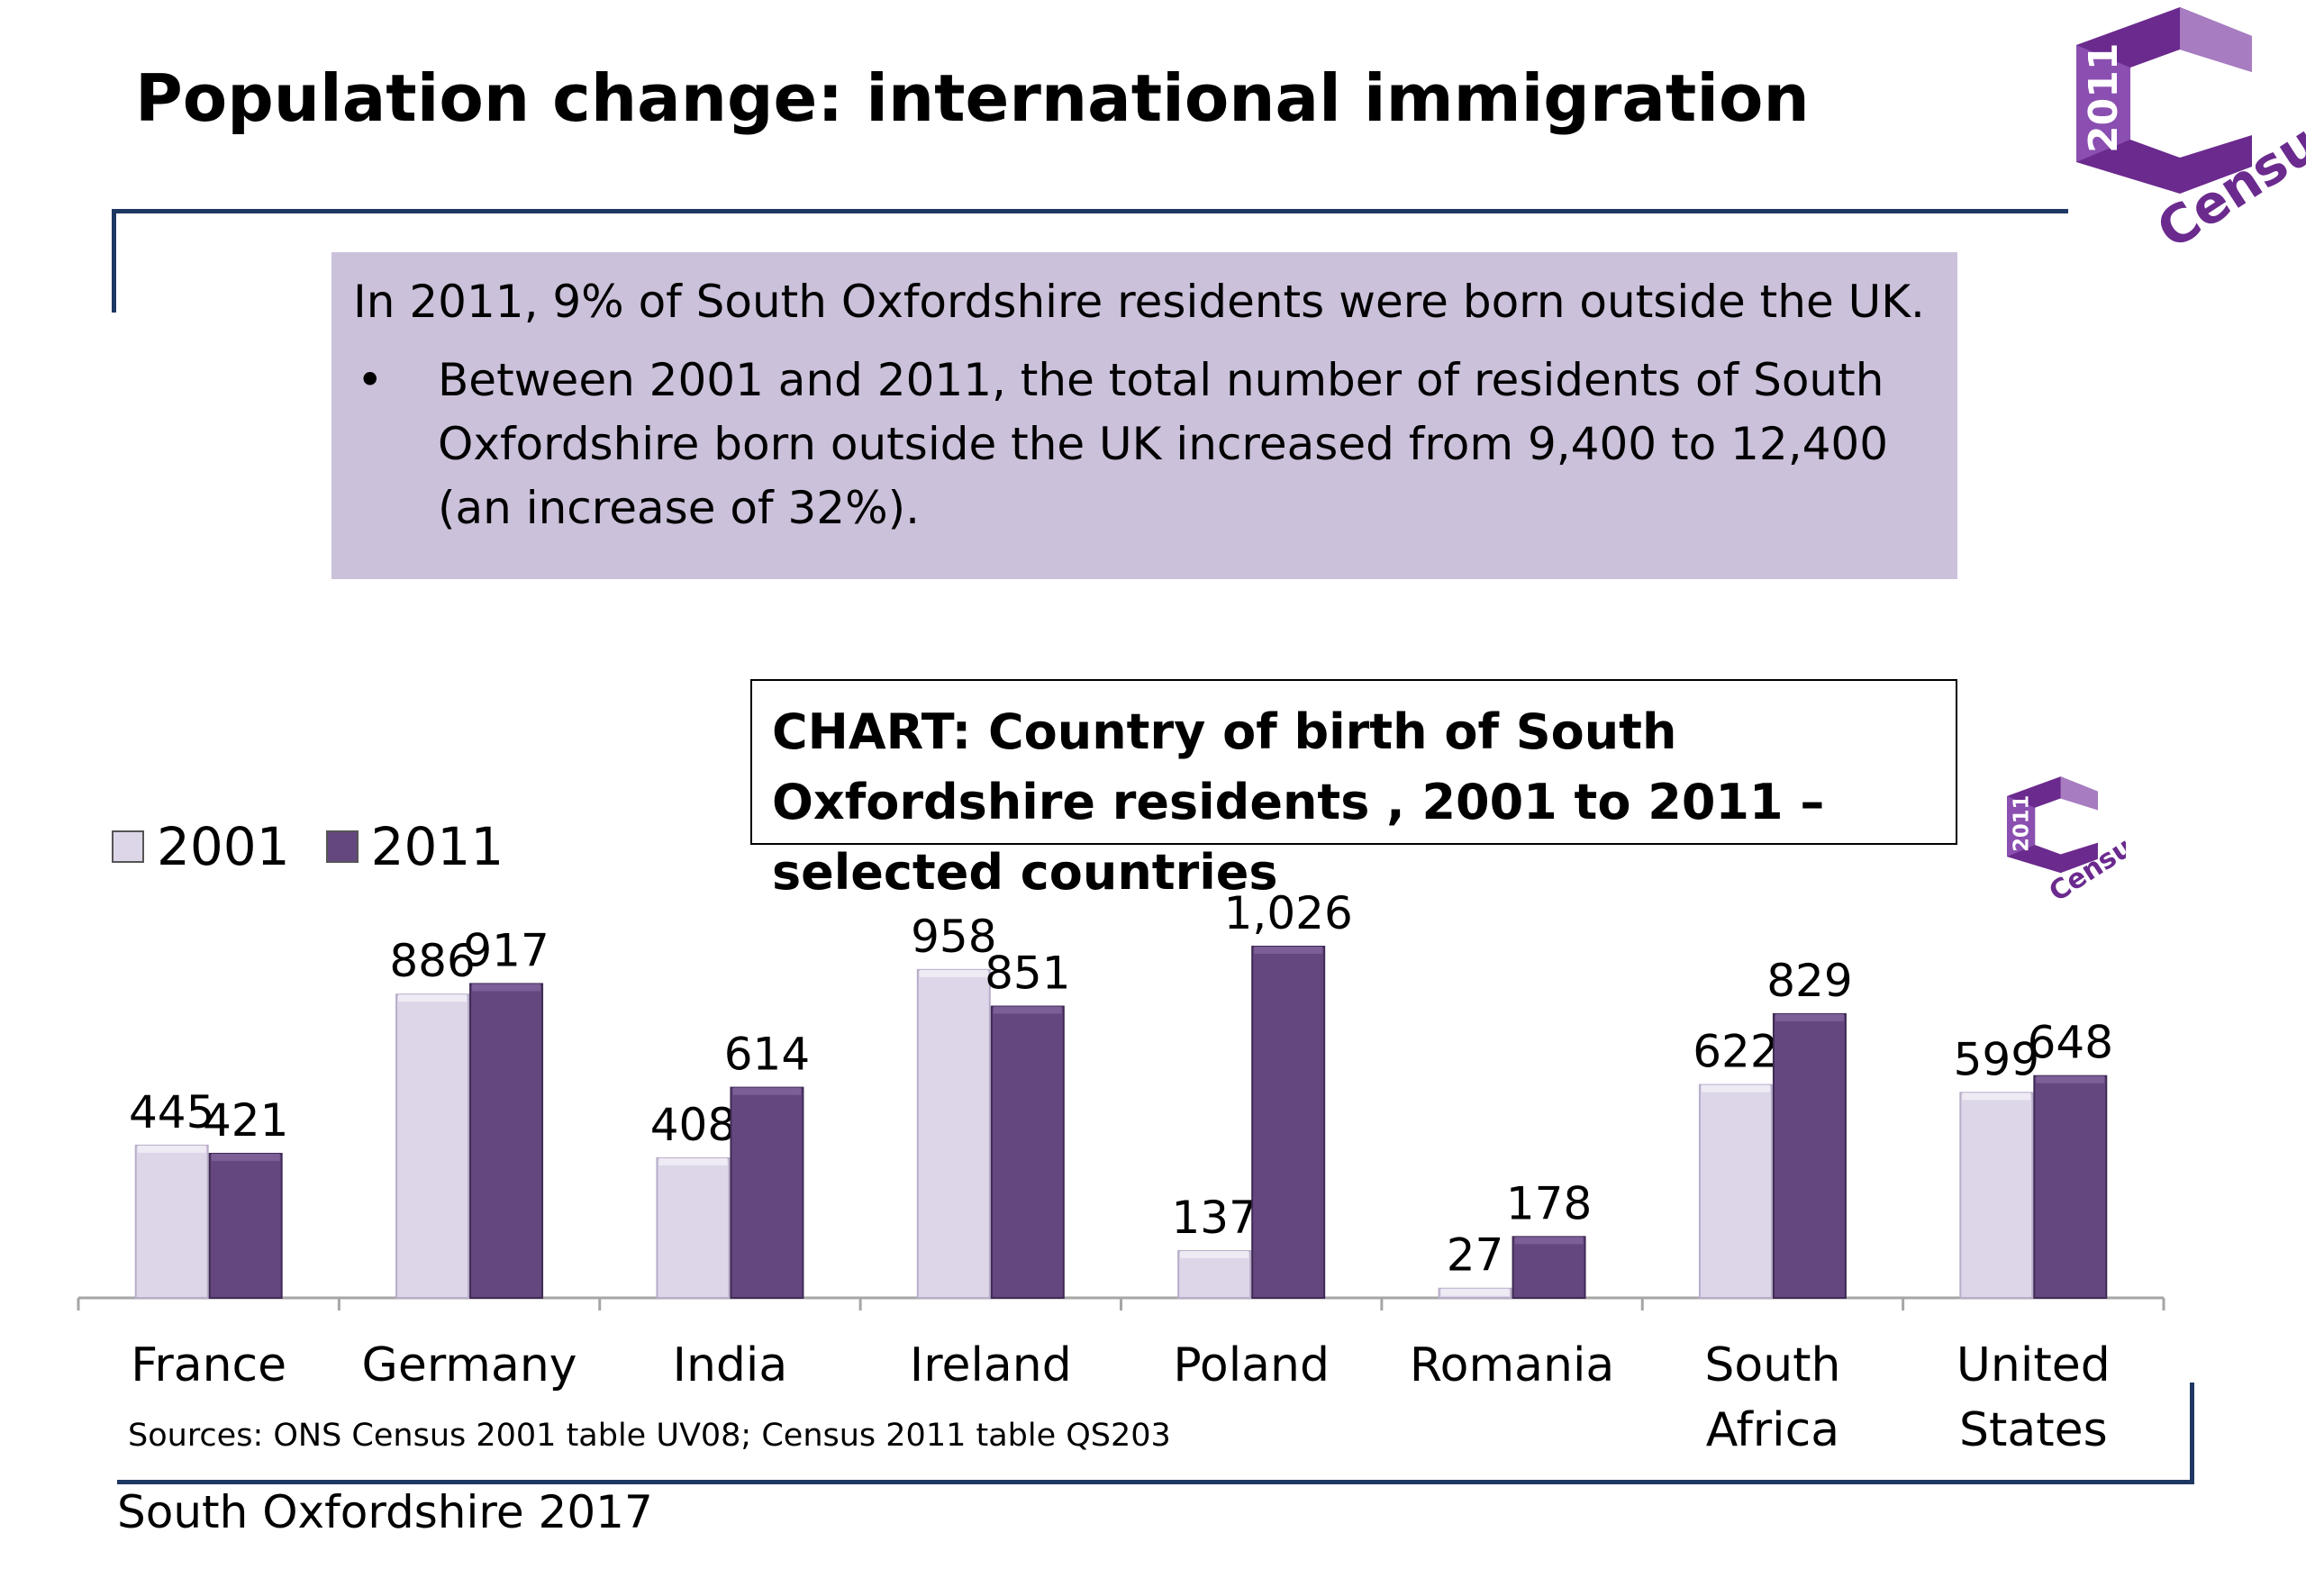 The height and width of the screenshot is (1596, 2306). I want to click on census-logo: 2011 Census, so click(2191, 134).